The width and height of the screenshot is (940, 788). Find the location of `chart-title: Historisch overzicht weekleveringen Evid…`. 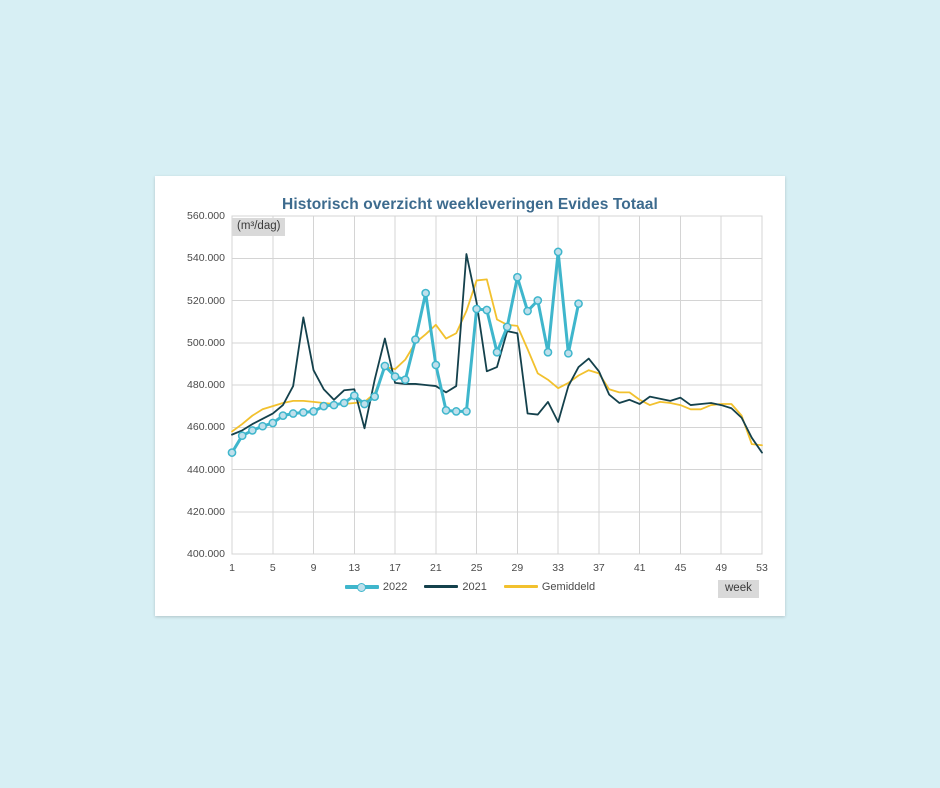

chart-title: Historisch overzicht weekleveringen Evid… is located at coordinates (470, 204).